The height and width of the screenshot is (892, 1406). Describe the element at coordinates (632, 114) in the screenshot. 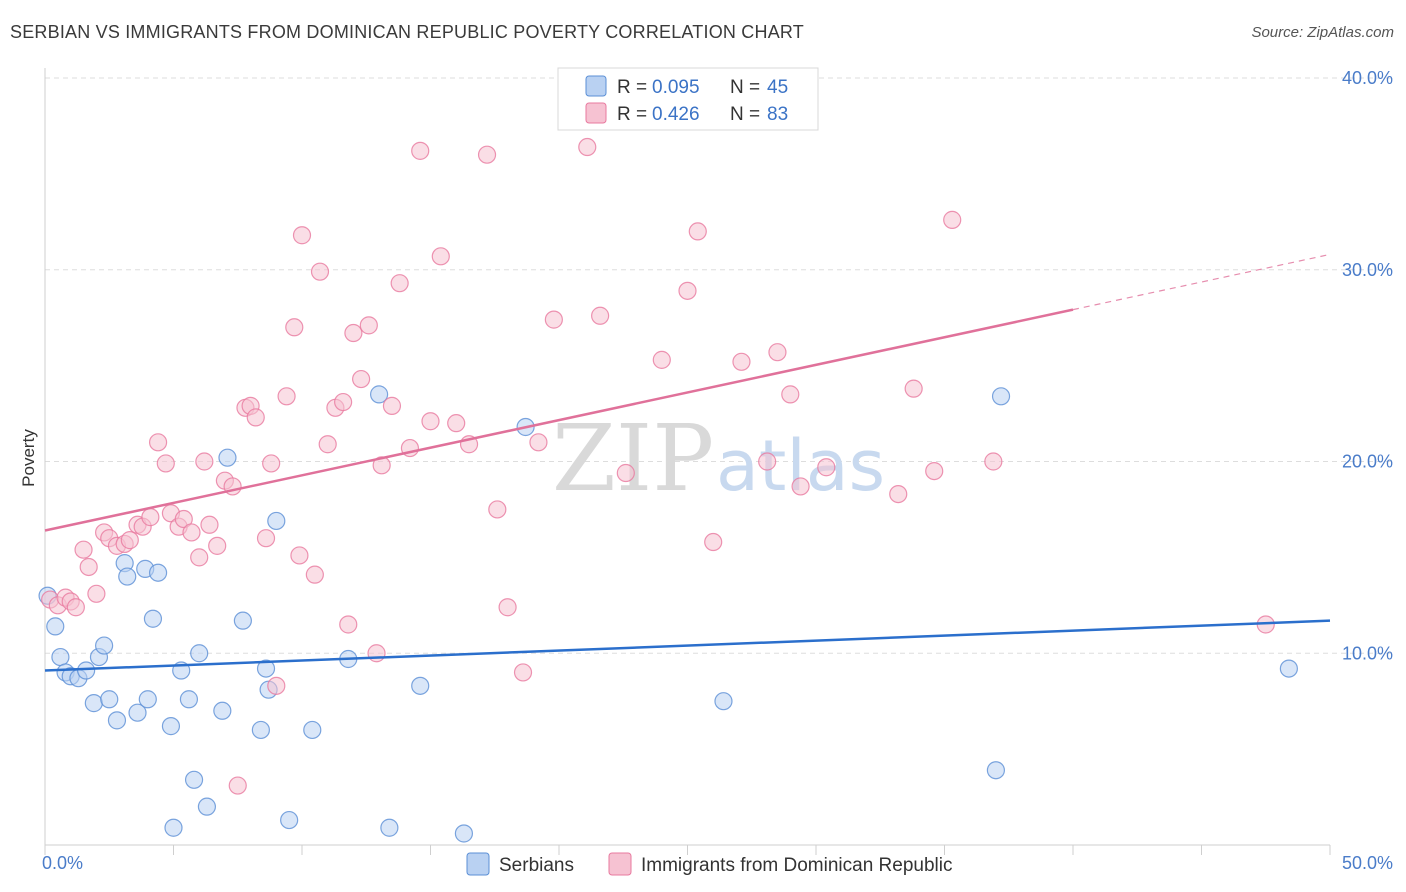

I see `legend-r-label-dominican: R =` at that location.